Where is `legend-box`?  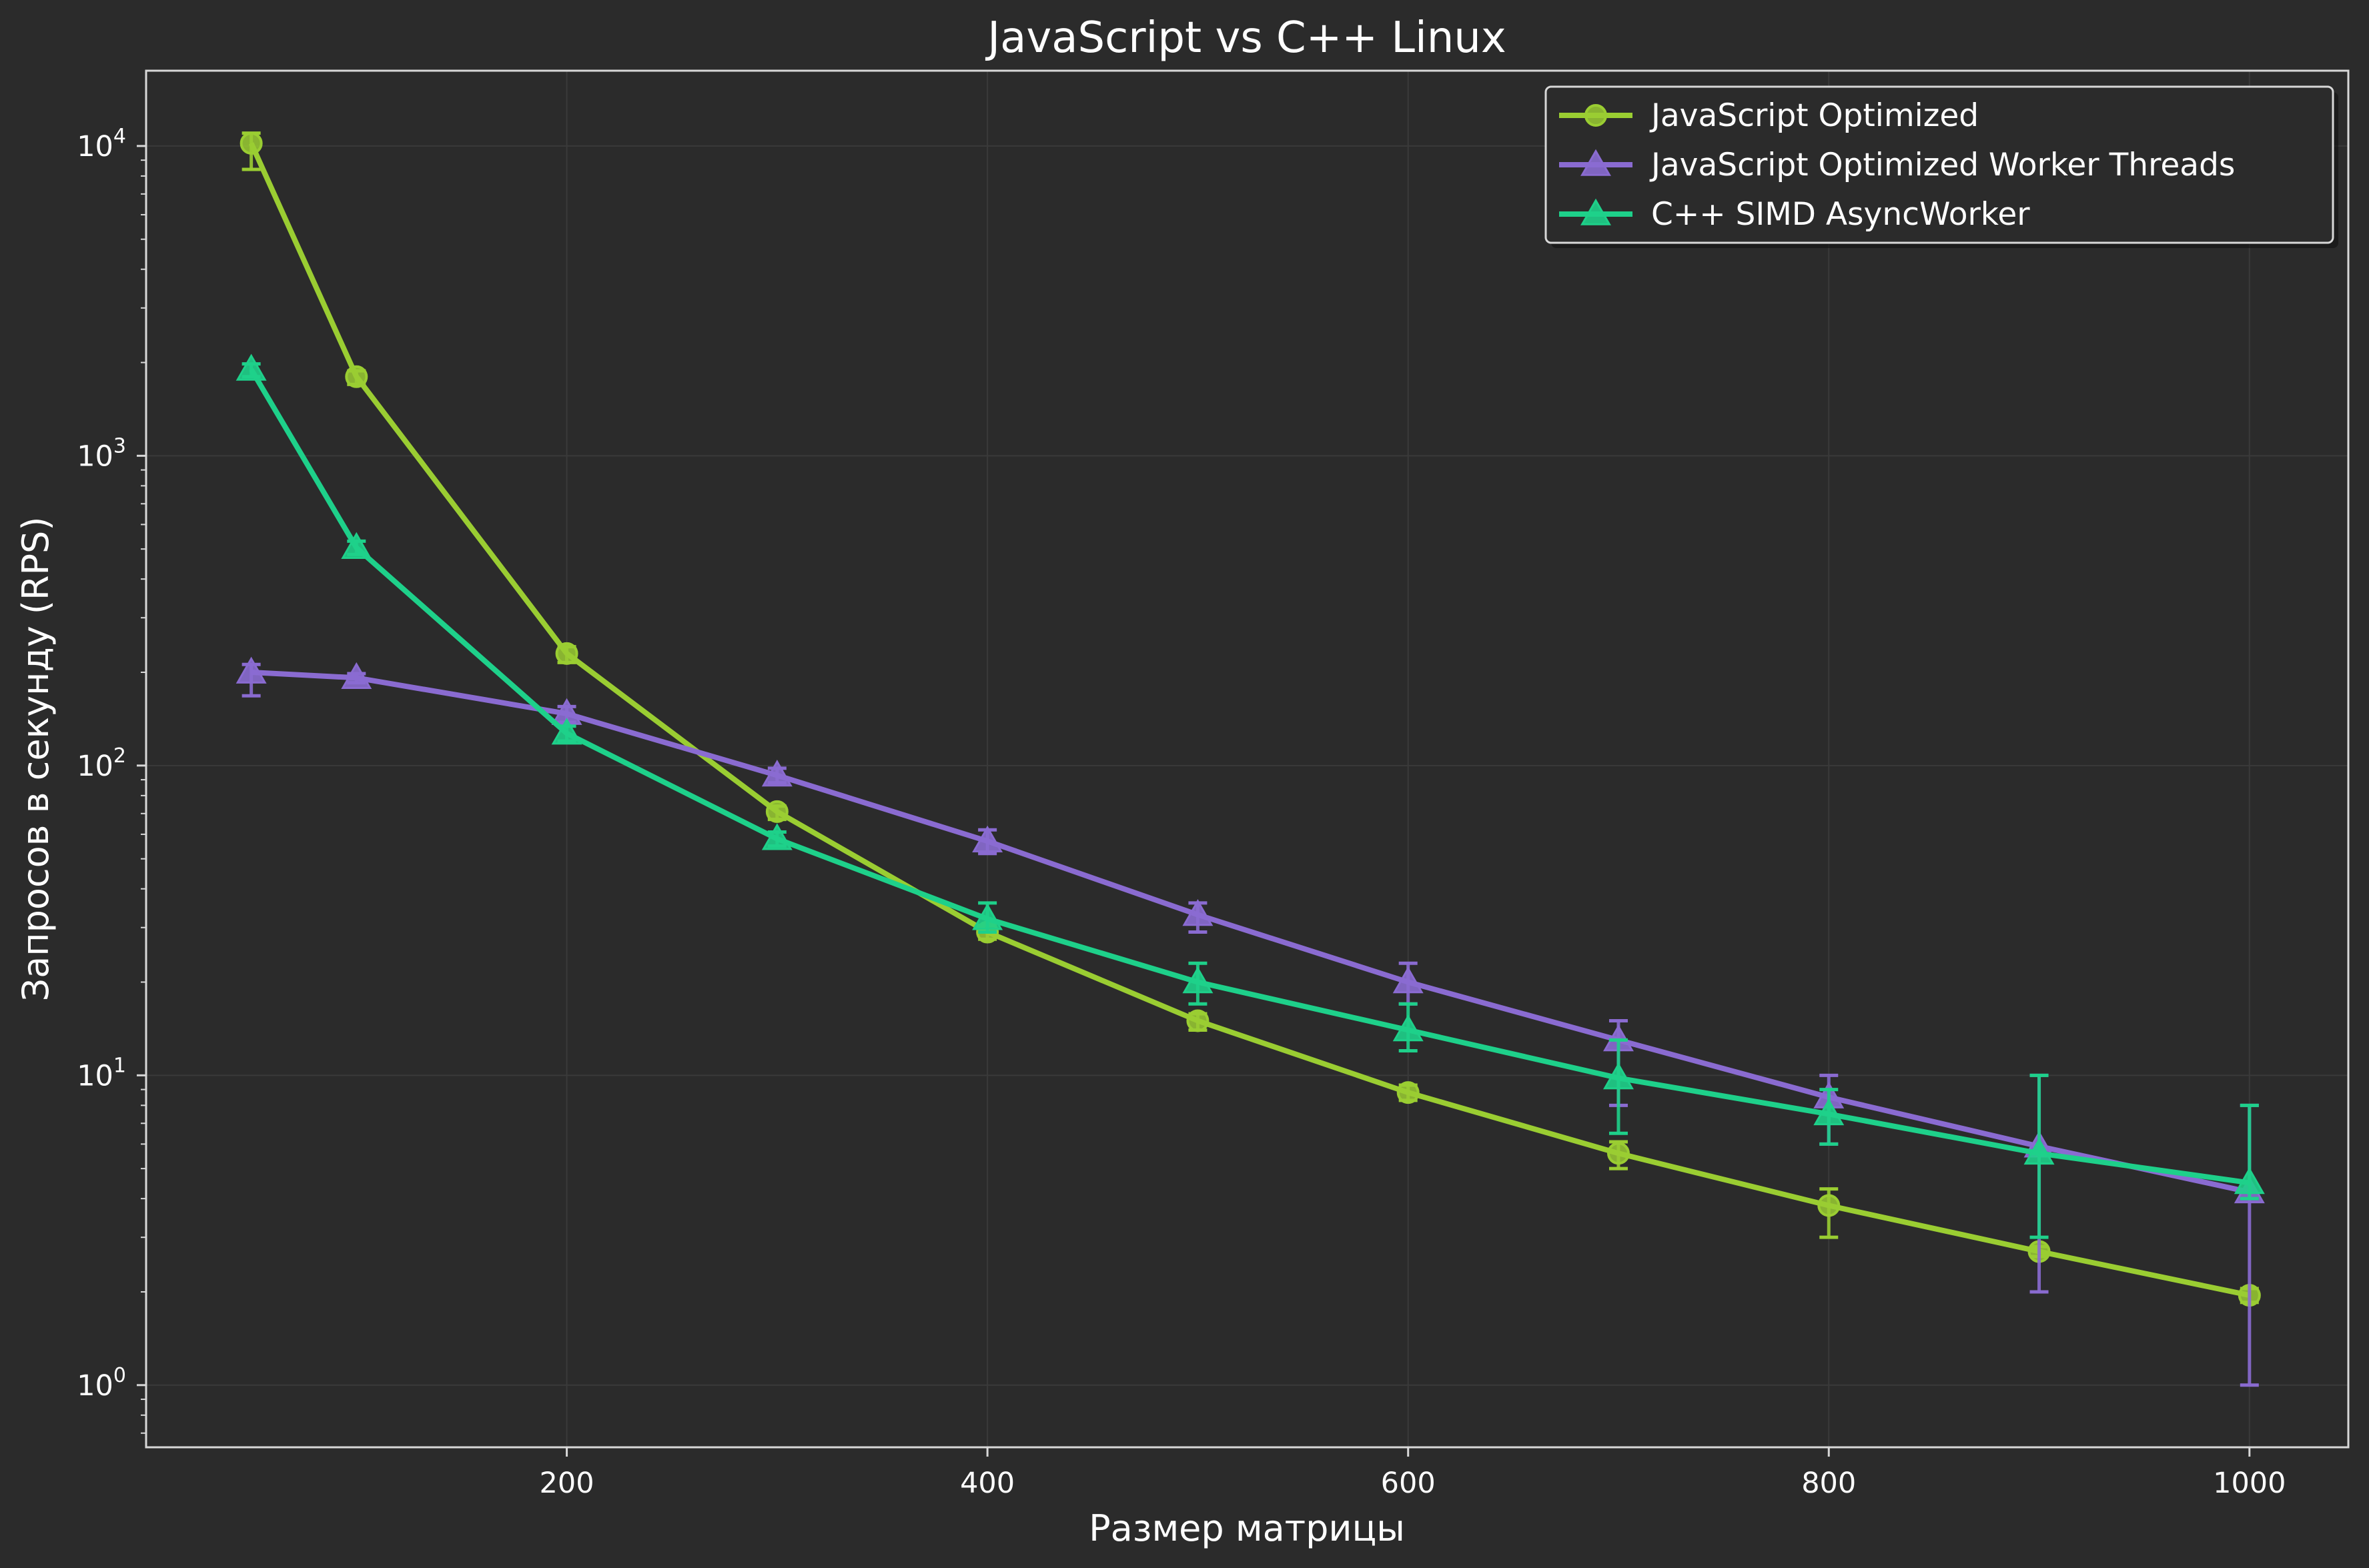 legend-box is located at coordinates (1939, 164).